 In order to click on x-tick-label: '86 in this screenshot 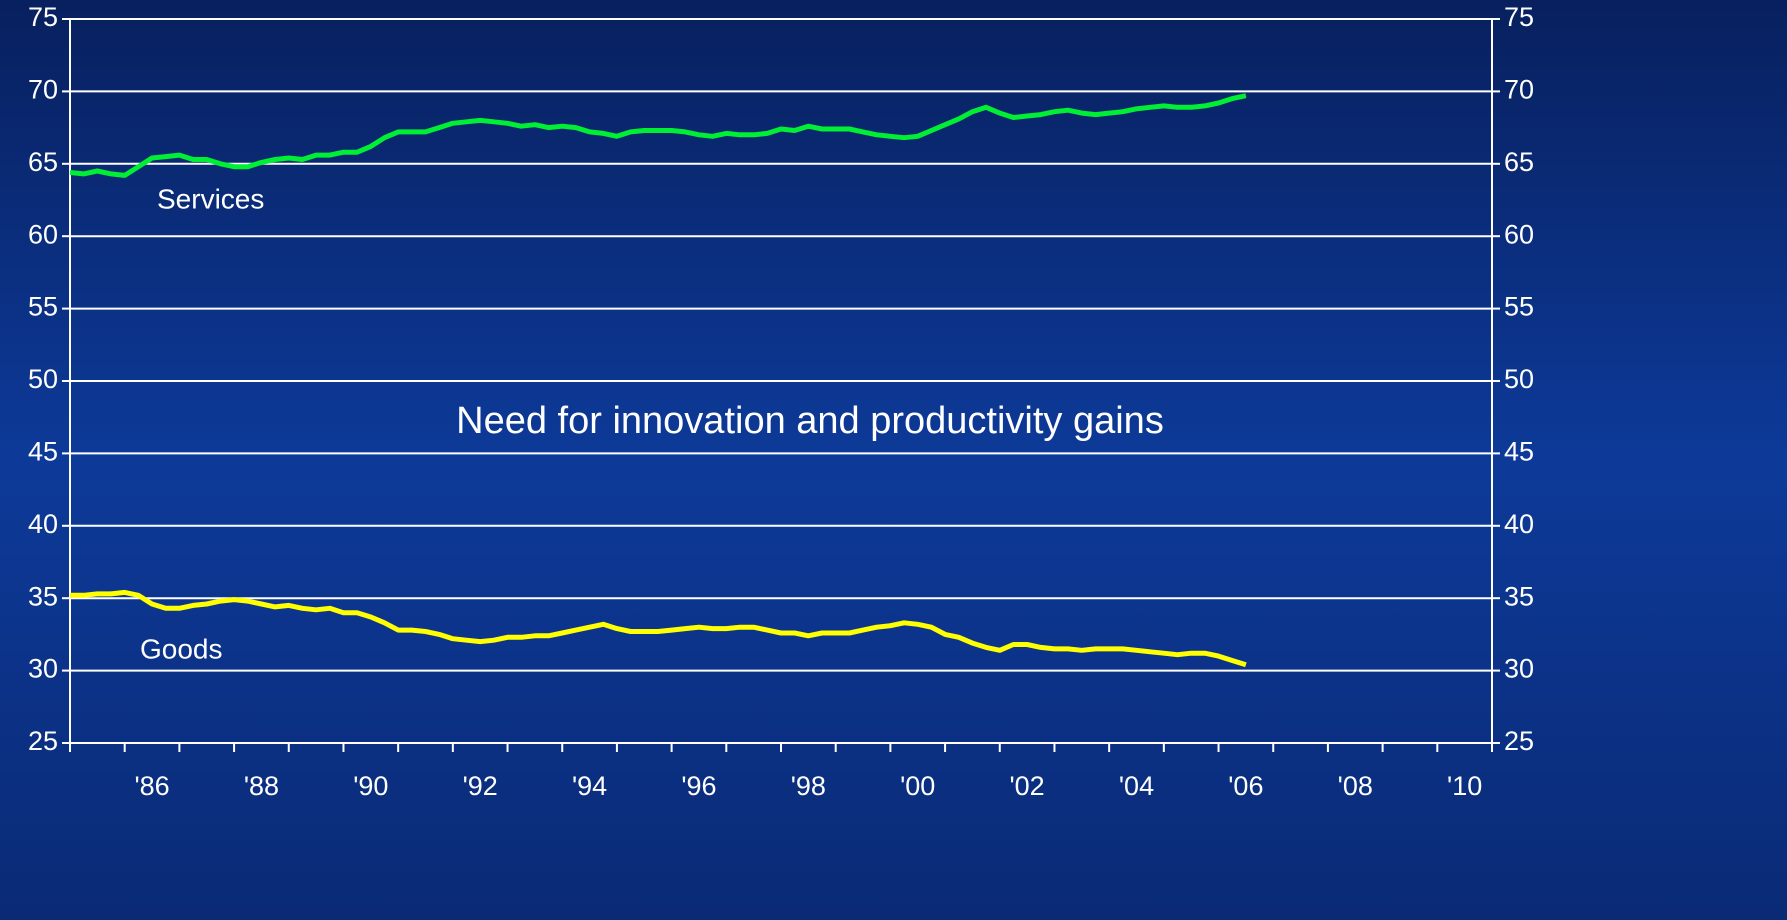, I will do `click(151, 786)`.